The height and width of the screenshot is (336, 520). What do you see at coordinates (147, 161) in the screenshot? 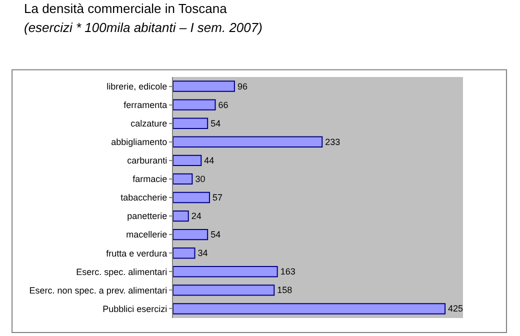
I see `y-tick-label: carburanti` at bounding box center [147, 161].